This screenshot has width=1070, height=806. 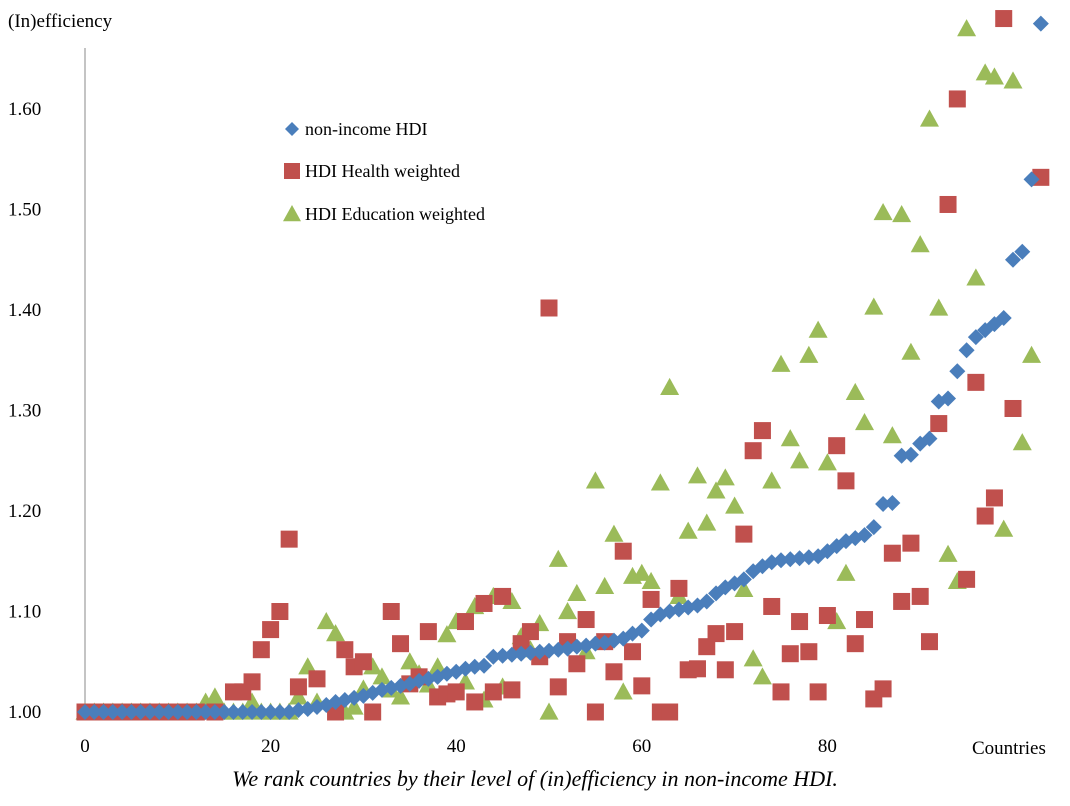 What do you see at coordinates (24, 310) in the screenshot?
I see `y-tick-label: 1.40` at bounding box center [24, 310].